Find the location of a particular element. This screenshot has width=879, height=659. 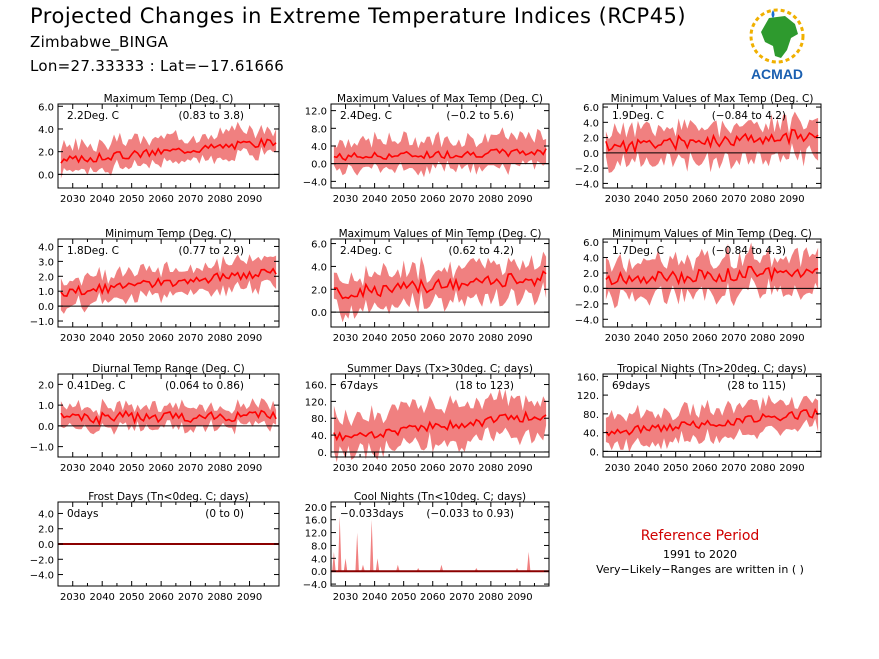

logo-text: ACMAD is located at coordinates (777, 74).